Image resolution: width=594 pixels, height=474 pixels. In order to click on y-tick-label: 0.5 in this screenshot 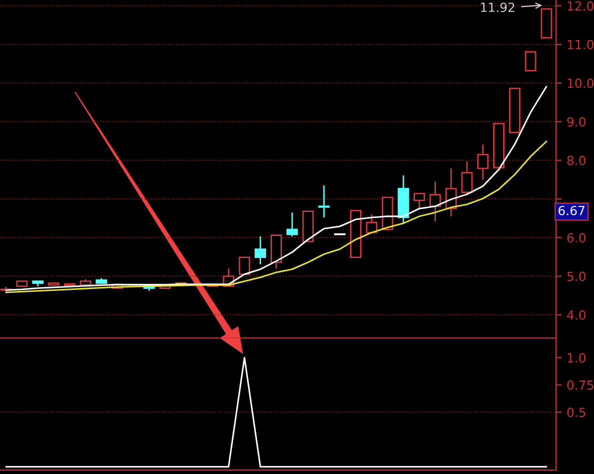, I will do `click(576, 413)`.